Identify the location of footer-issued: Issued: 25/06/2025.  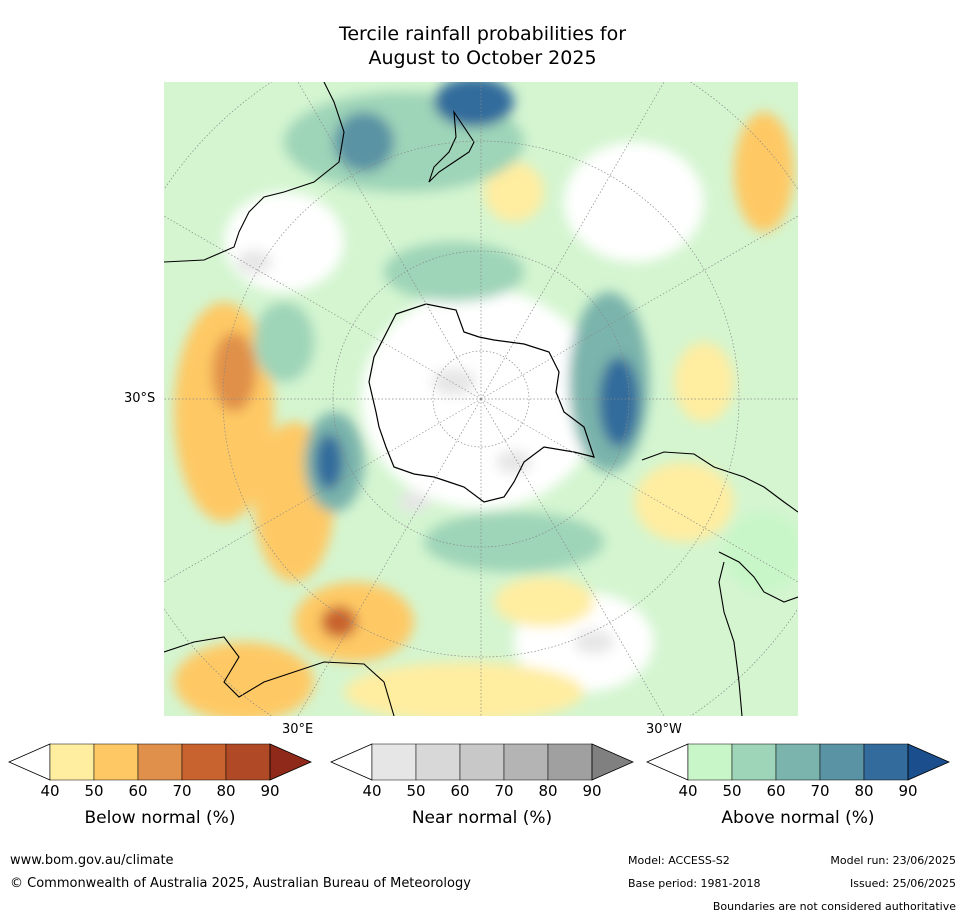
(902, 883).